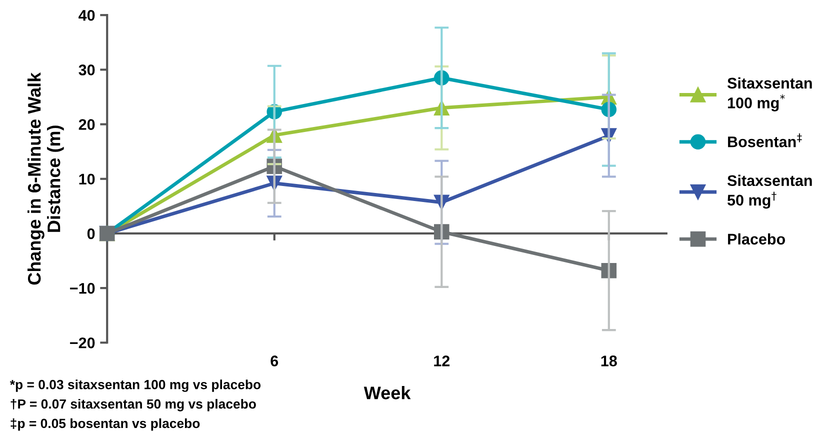  I want to click on x-axis-title: Week, so click(387, 393).